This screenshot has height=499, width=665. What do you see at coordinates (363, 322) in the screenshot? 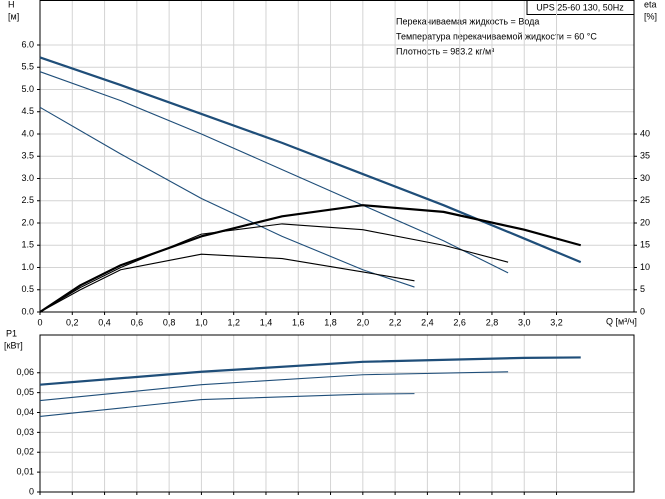
I see `x-tick-label: 2,0` at bounding box center [363, 322].